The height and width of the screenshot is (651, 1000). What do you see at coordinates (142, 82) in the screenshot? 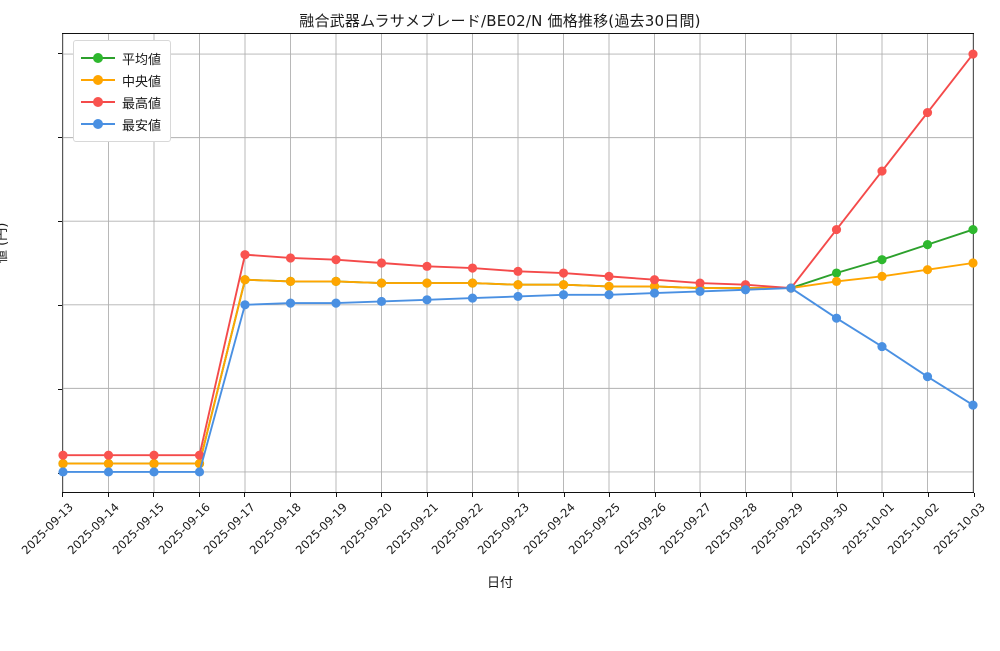
I see `legend-label: 中央値` at bounding box center [142, 82].